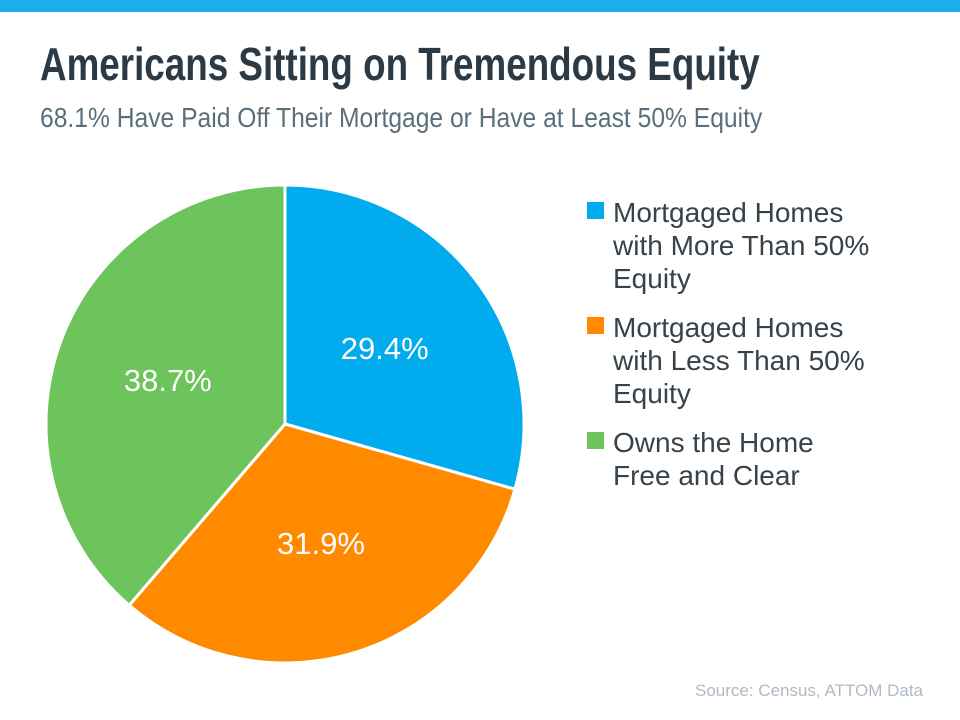  I want to click on legend-label: Owns the Home Free and Clear, so click(713, 459).